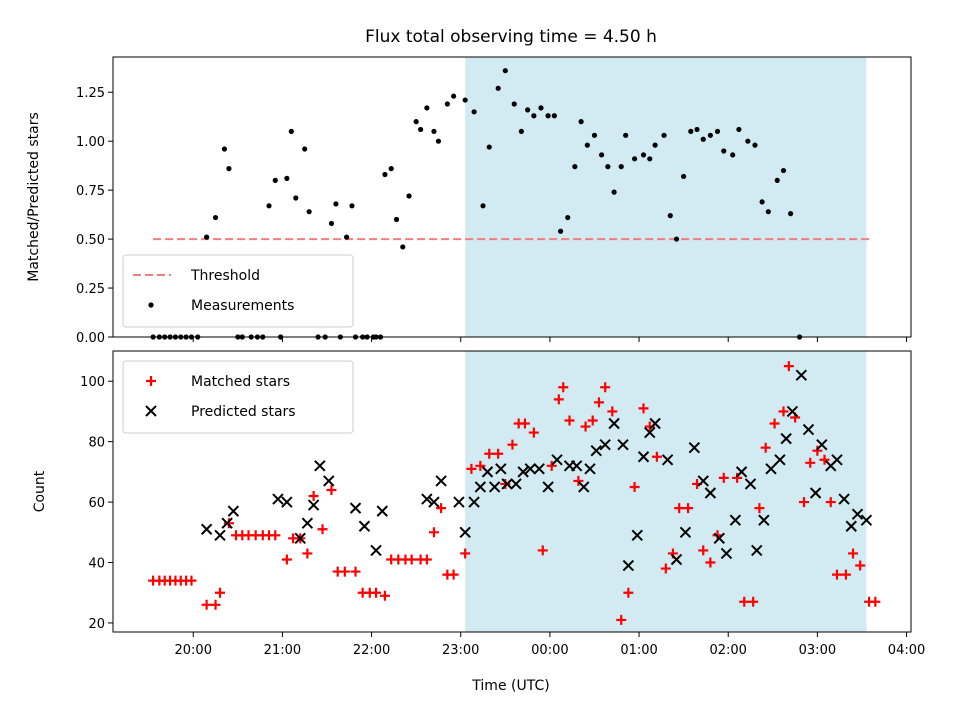 Image resolution: width=960 pixels, height=720 pixels. I want to click on y-tick-label: 20, so click(96, 624).